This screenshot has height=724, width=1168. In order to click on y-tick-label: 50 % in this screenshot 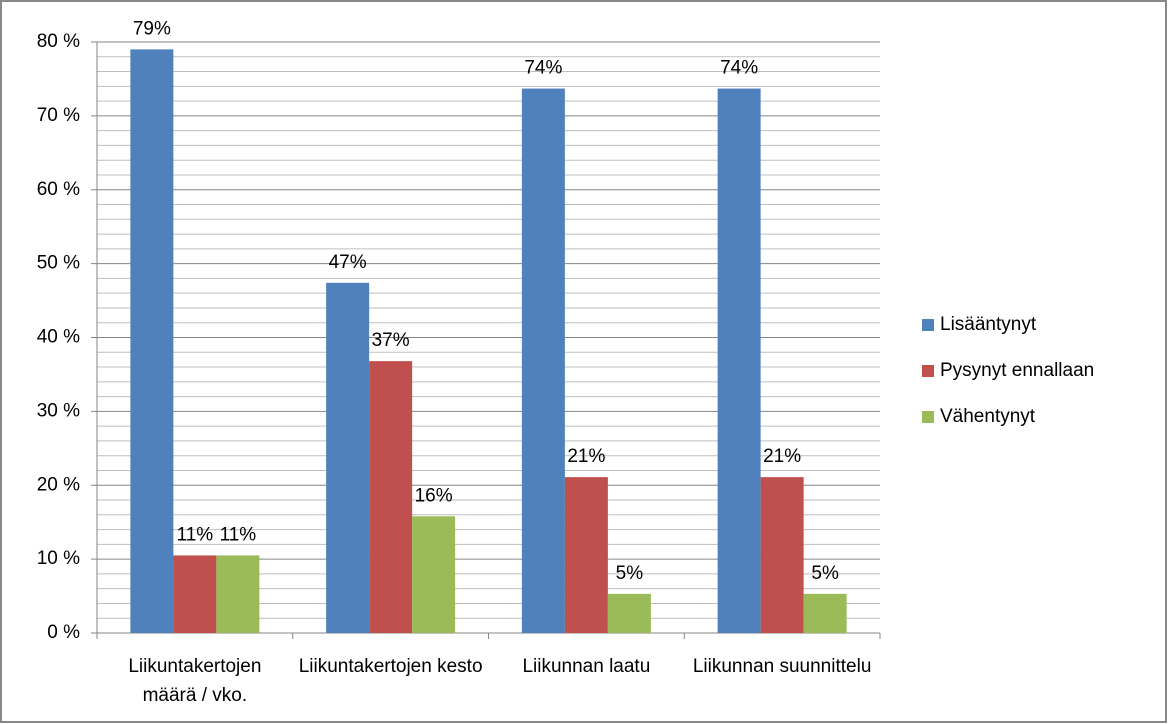, I will do `click(58, 263)`.